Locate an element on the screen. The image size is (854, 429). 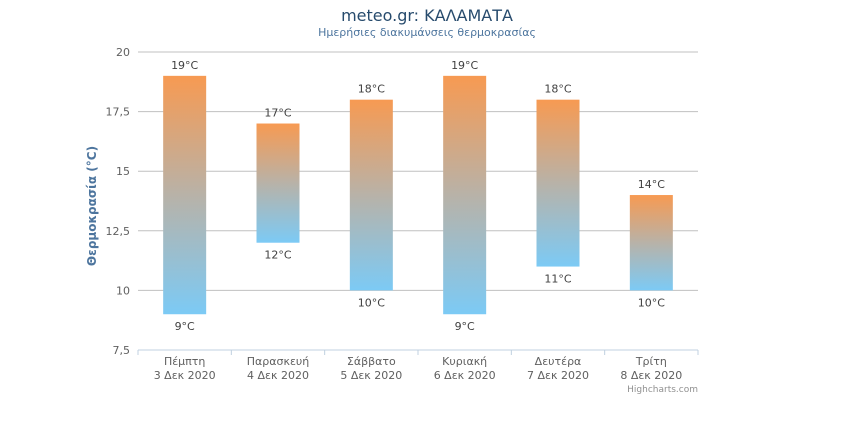
x-tick-day-label: Σάββατο is located at coordinates (371, 361).